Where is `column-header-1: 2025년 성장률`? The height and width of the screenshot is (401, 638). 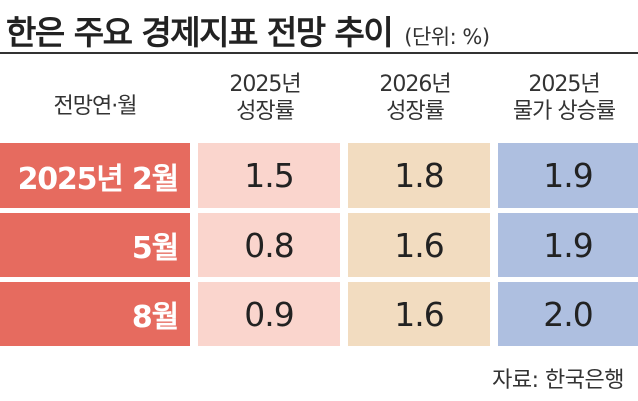
column-header-1: 2025년 성장률 is located at coordinates (265, 97).